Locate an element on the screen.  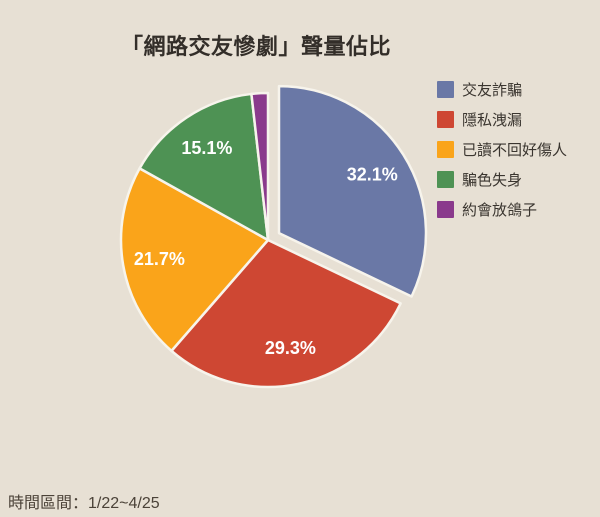
legend-item: 約會放鴿子 is located at coordinates (502, 210).